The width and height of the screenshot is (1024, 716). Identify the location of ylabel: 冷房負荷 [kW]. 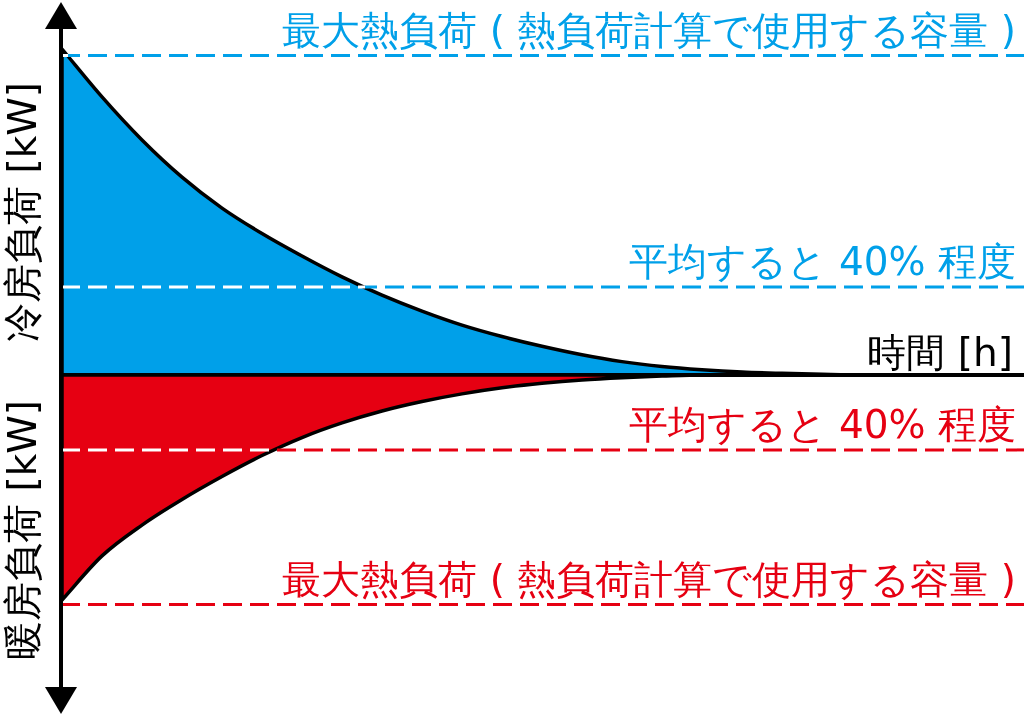
(22, 212).